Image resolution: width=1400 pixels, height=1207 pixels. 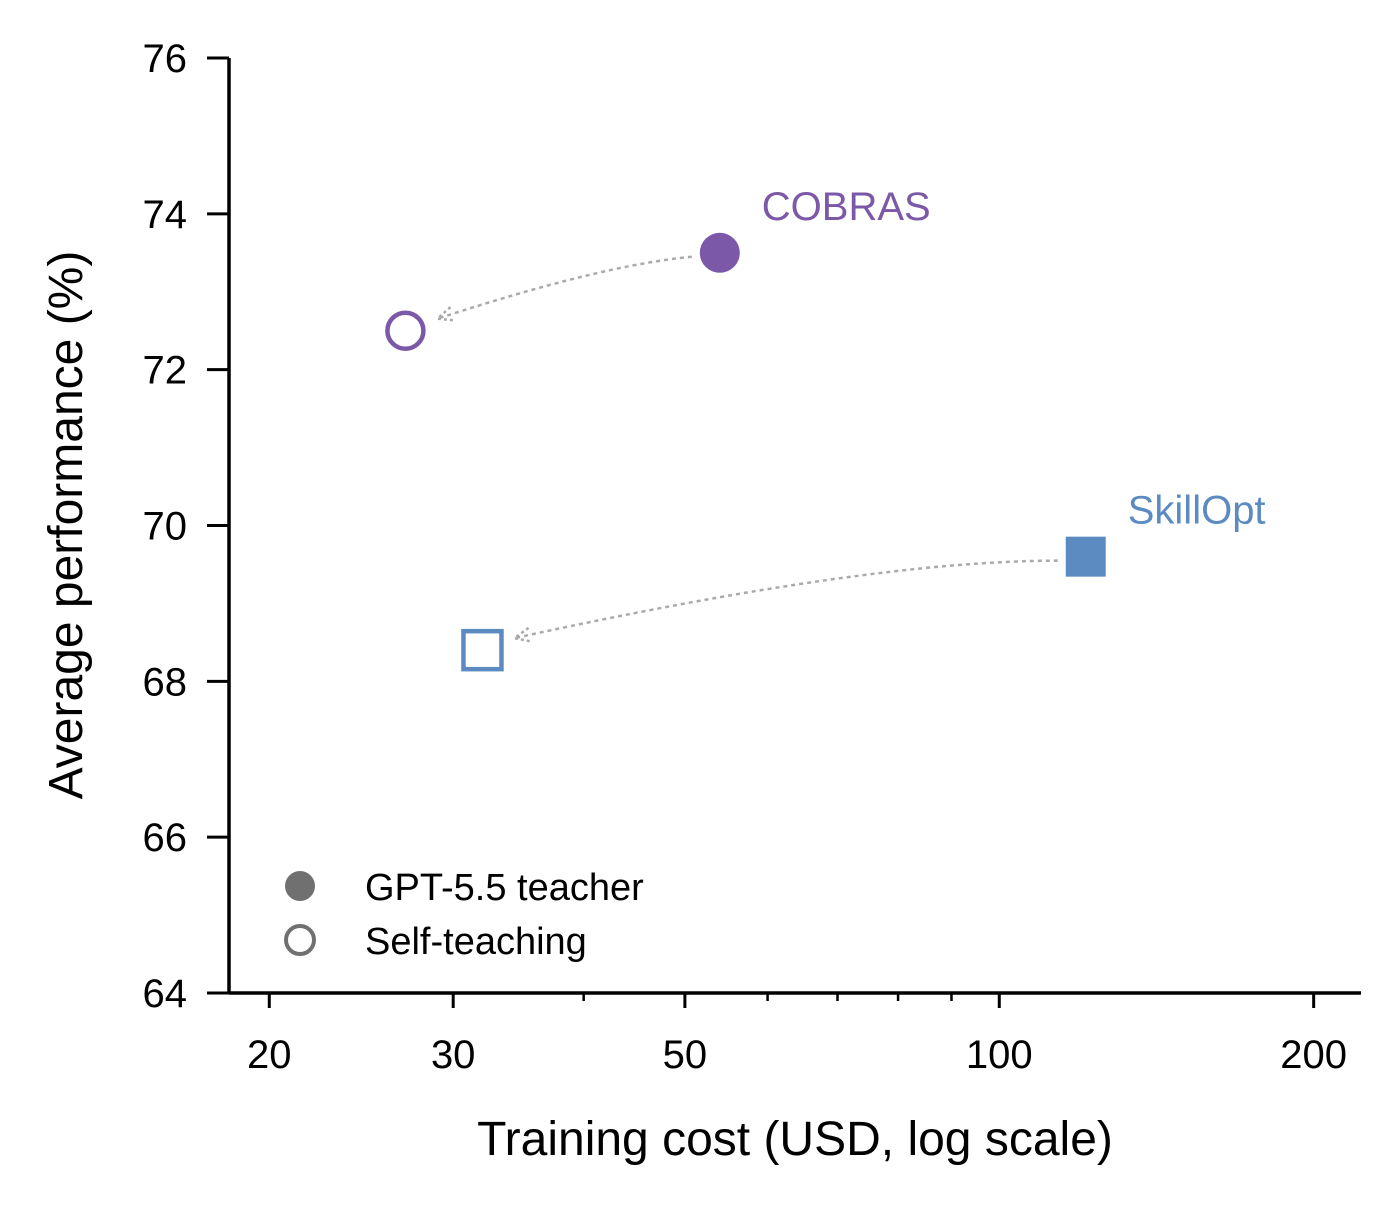 What do you see at coordinates (405, 330) in the screenshot?
I see `cobras-point-self` at bounding box center [405, 330].